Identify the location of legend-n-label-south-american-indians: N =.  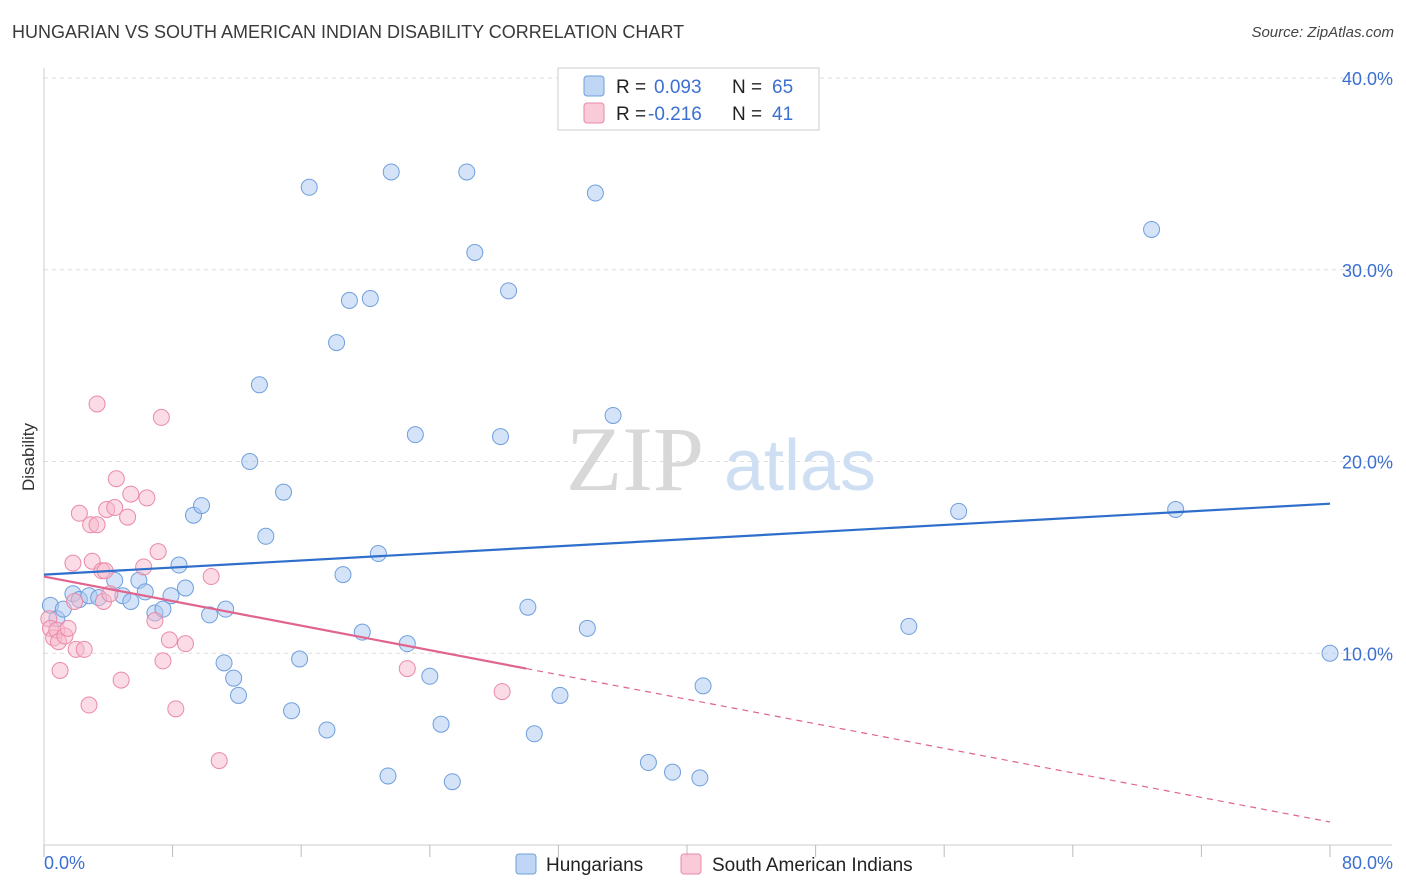
(747, 114).